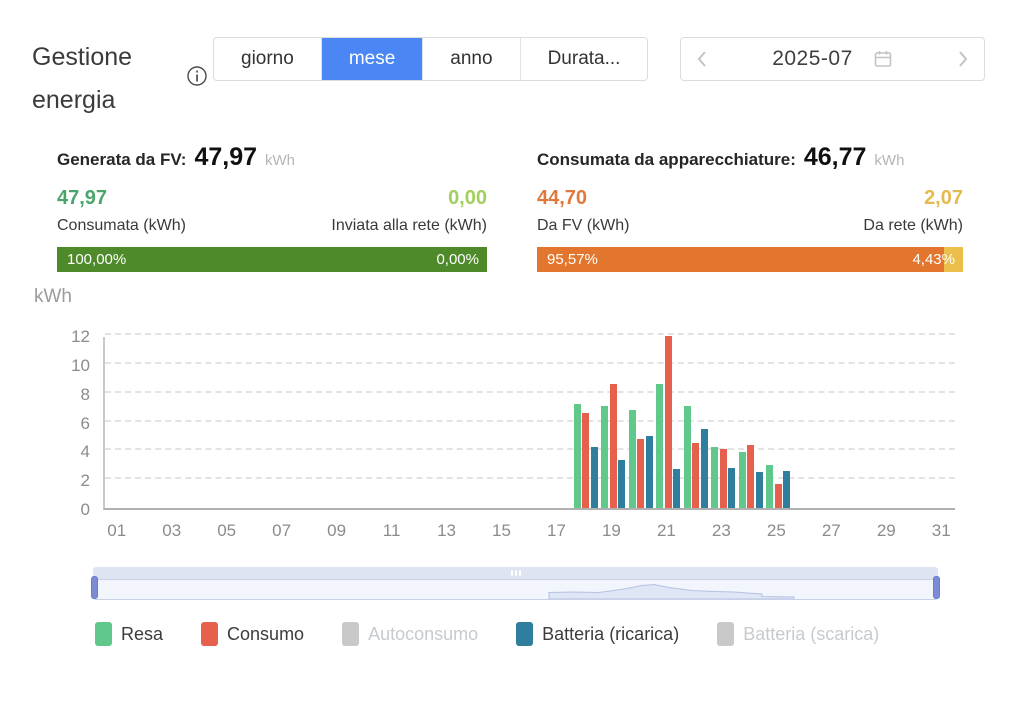  Describe the element at coordinates (666, 530) in the screenshot. I see `x-axis-tick-label: 21` at that location.